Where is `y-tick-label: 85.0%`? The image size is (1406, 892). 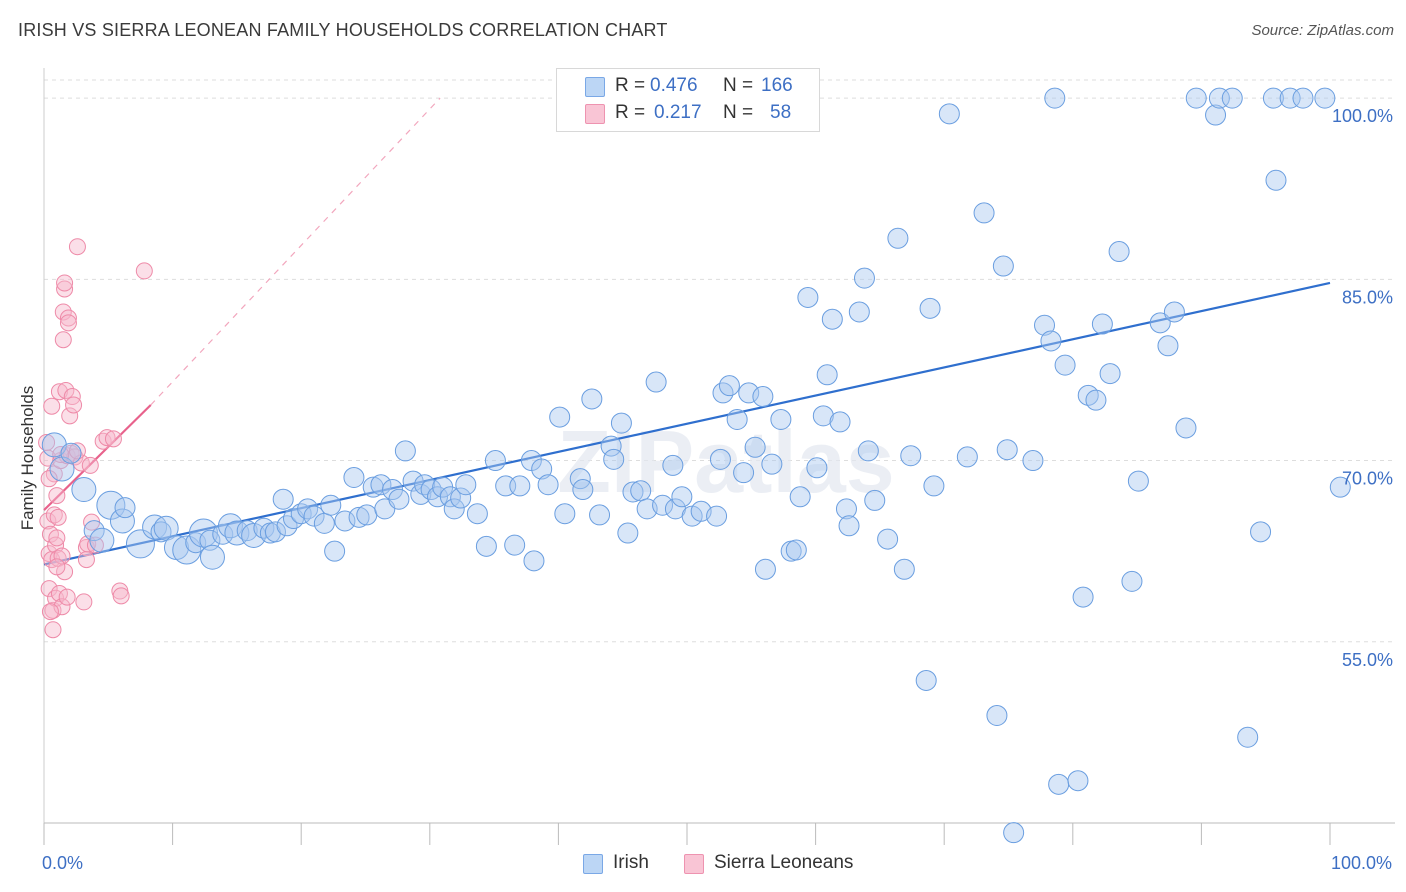 y-tick-label: 85.0% is located at coordinates (1367, 297).